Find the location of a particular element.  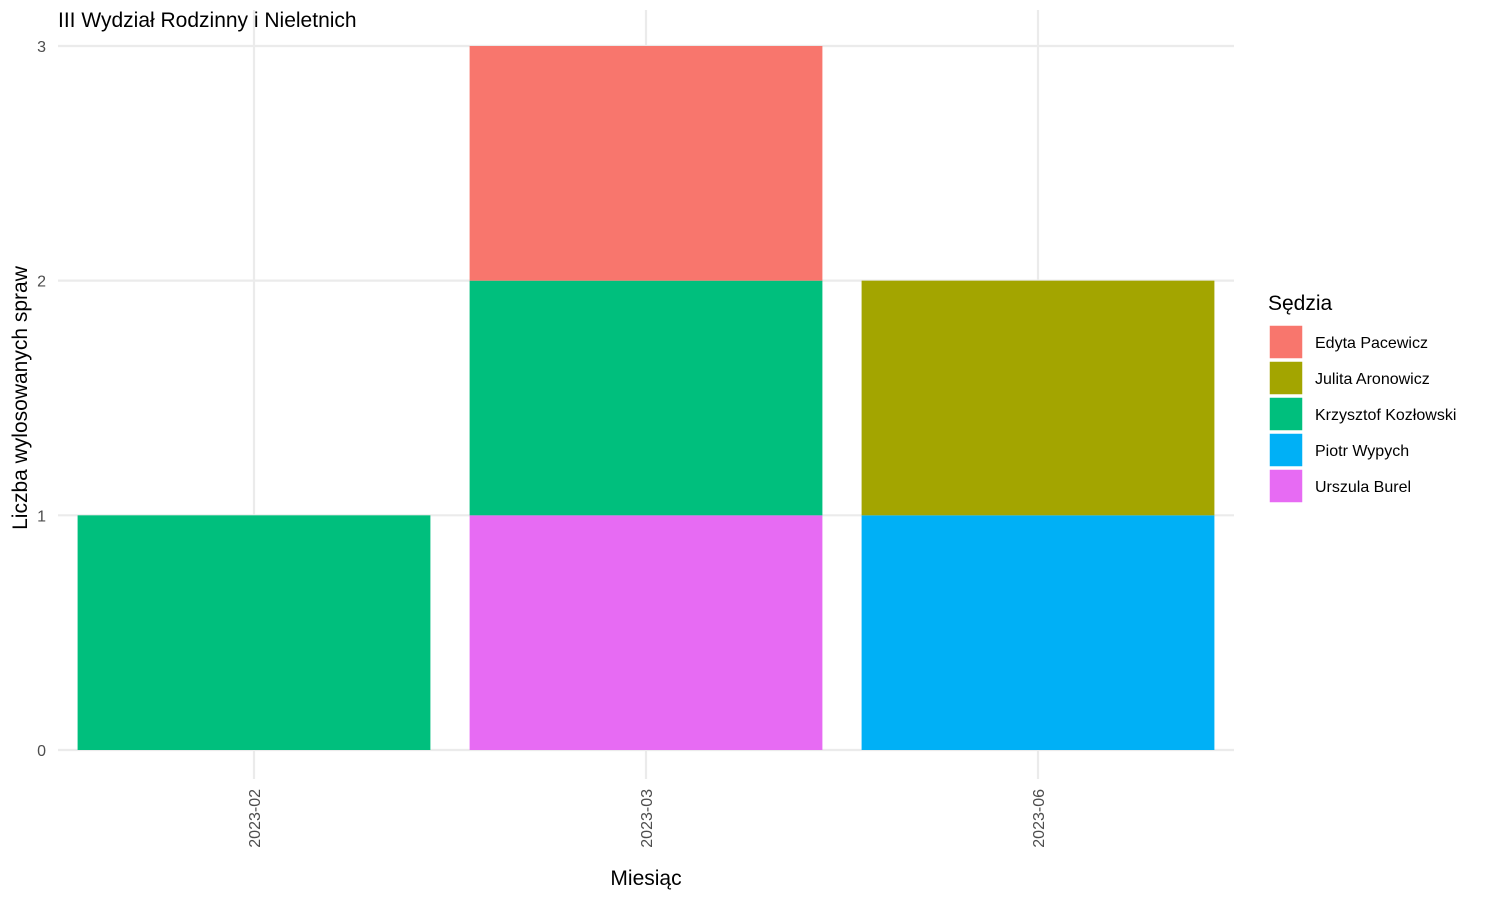

x-tick-labels: 2023-02 2023-03 2023-06 is located at coordinates (647, 818).